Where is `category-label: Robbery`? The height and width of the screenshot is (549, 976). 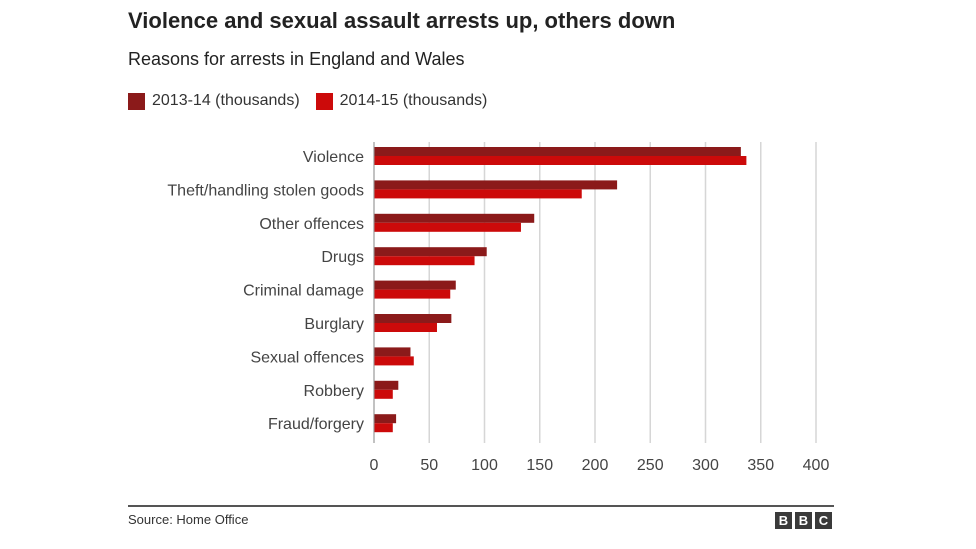
category-label: Robbery is located at coordinates (334, 391).